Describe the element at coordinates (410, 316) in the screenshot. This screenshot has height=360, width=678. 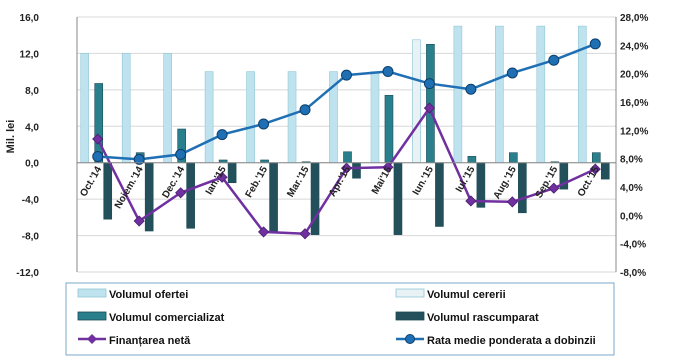
I see `legend-swatch-volumul-rascumparat` at that location.